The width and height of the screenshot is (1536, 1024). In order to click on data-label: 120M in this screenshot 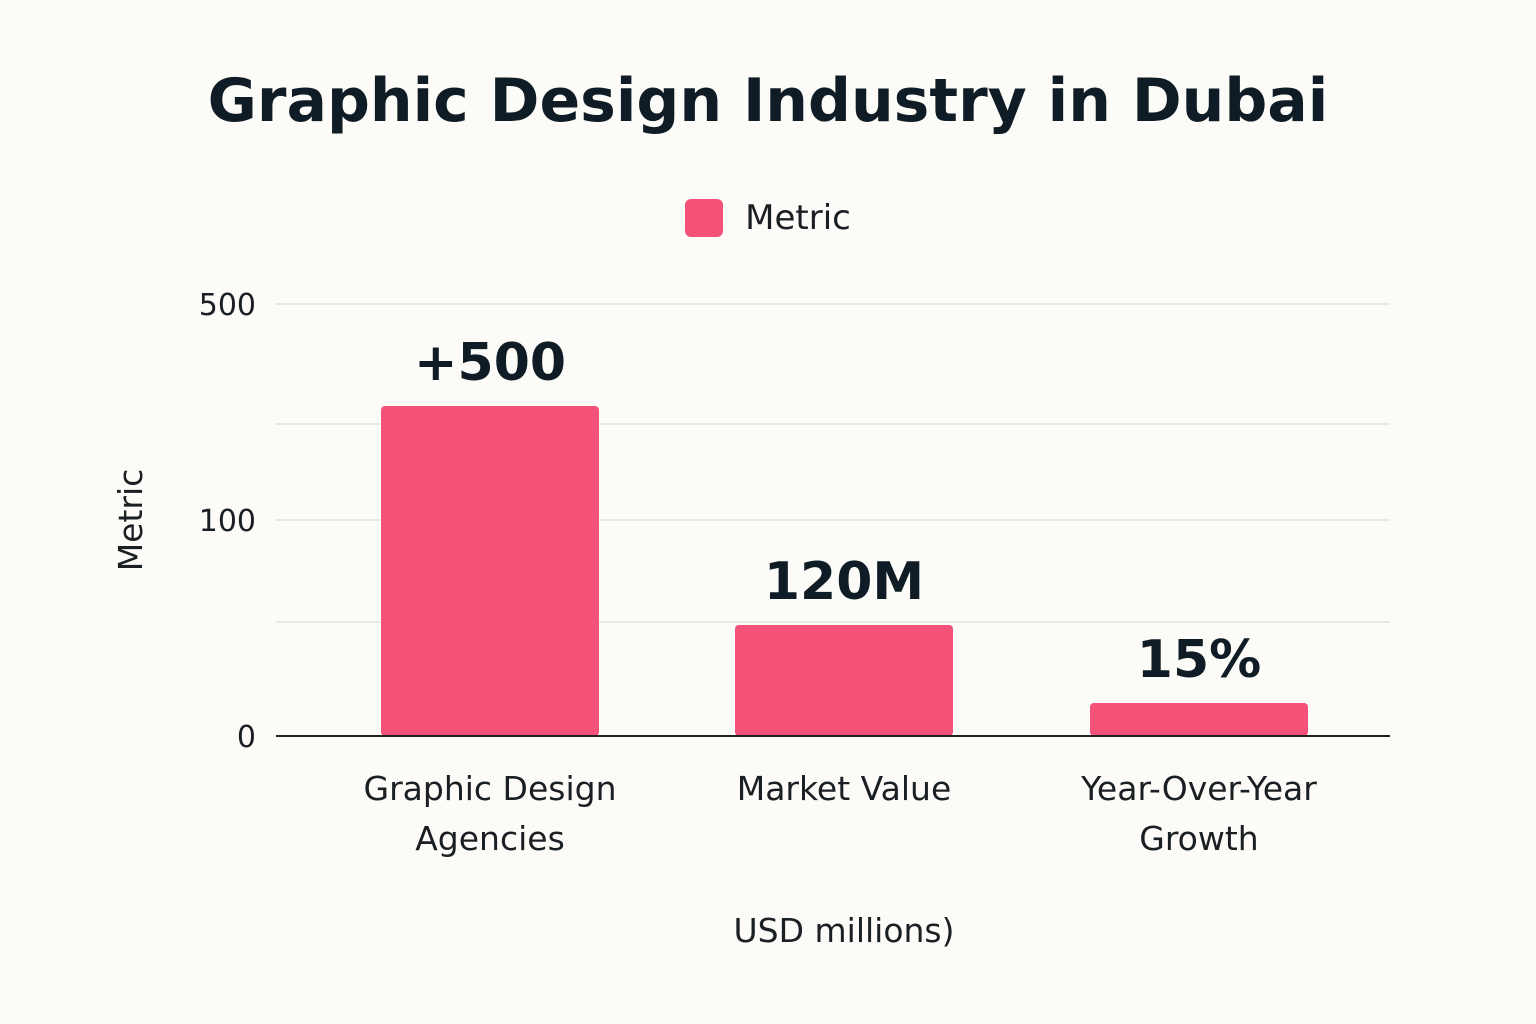, I will do `click(844, 582)`.